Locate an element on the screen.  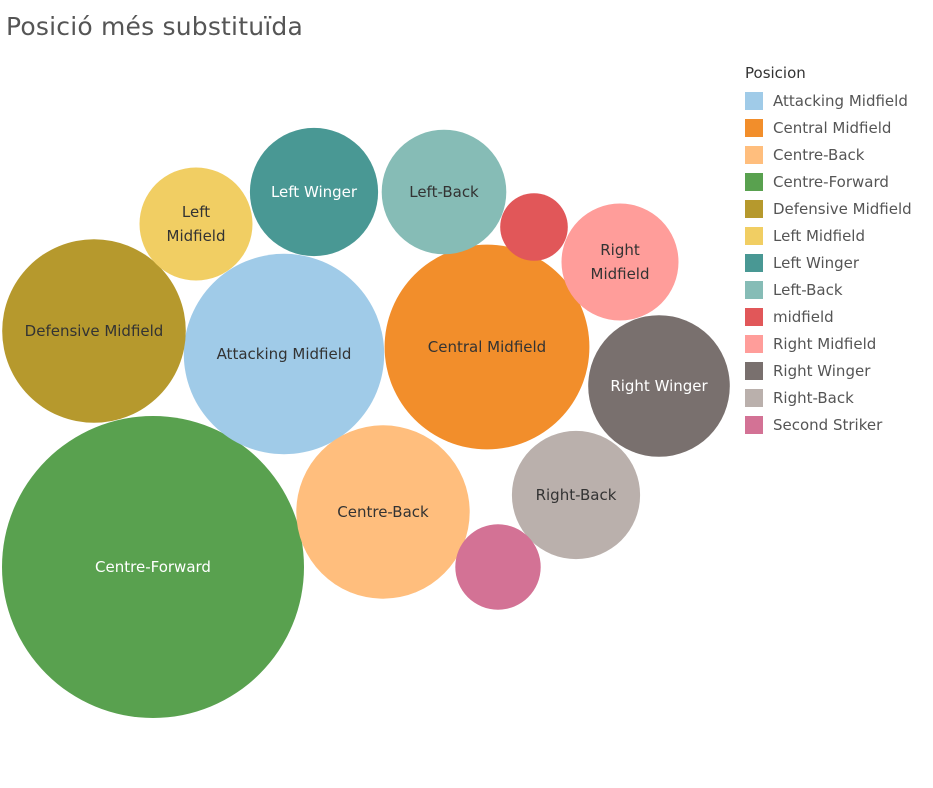
legend-label: Second Striker is located at coordinates (828, 424).